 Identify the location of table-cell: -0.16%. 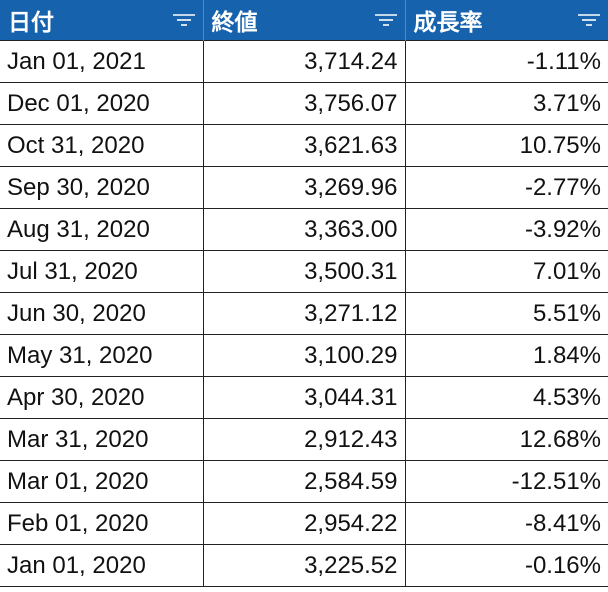
(506, 565).